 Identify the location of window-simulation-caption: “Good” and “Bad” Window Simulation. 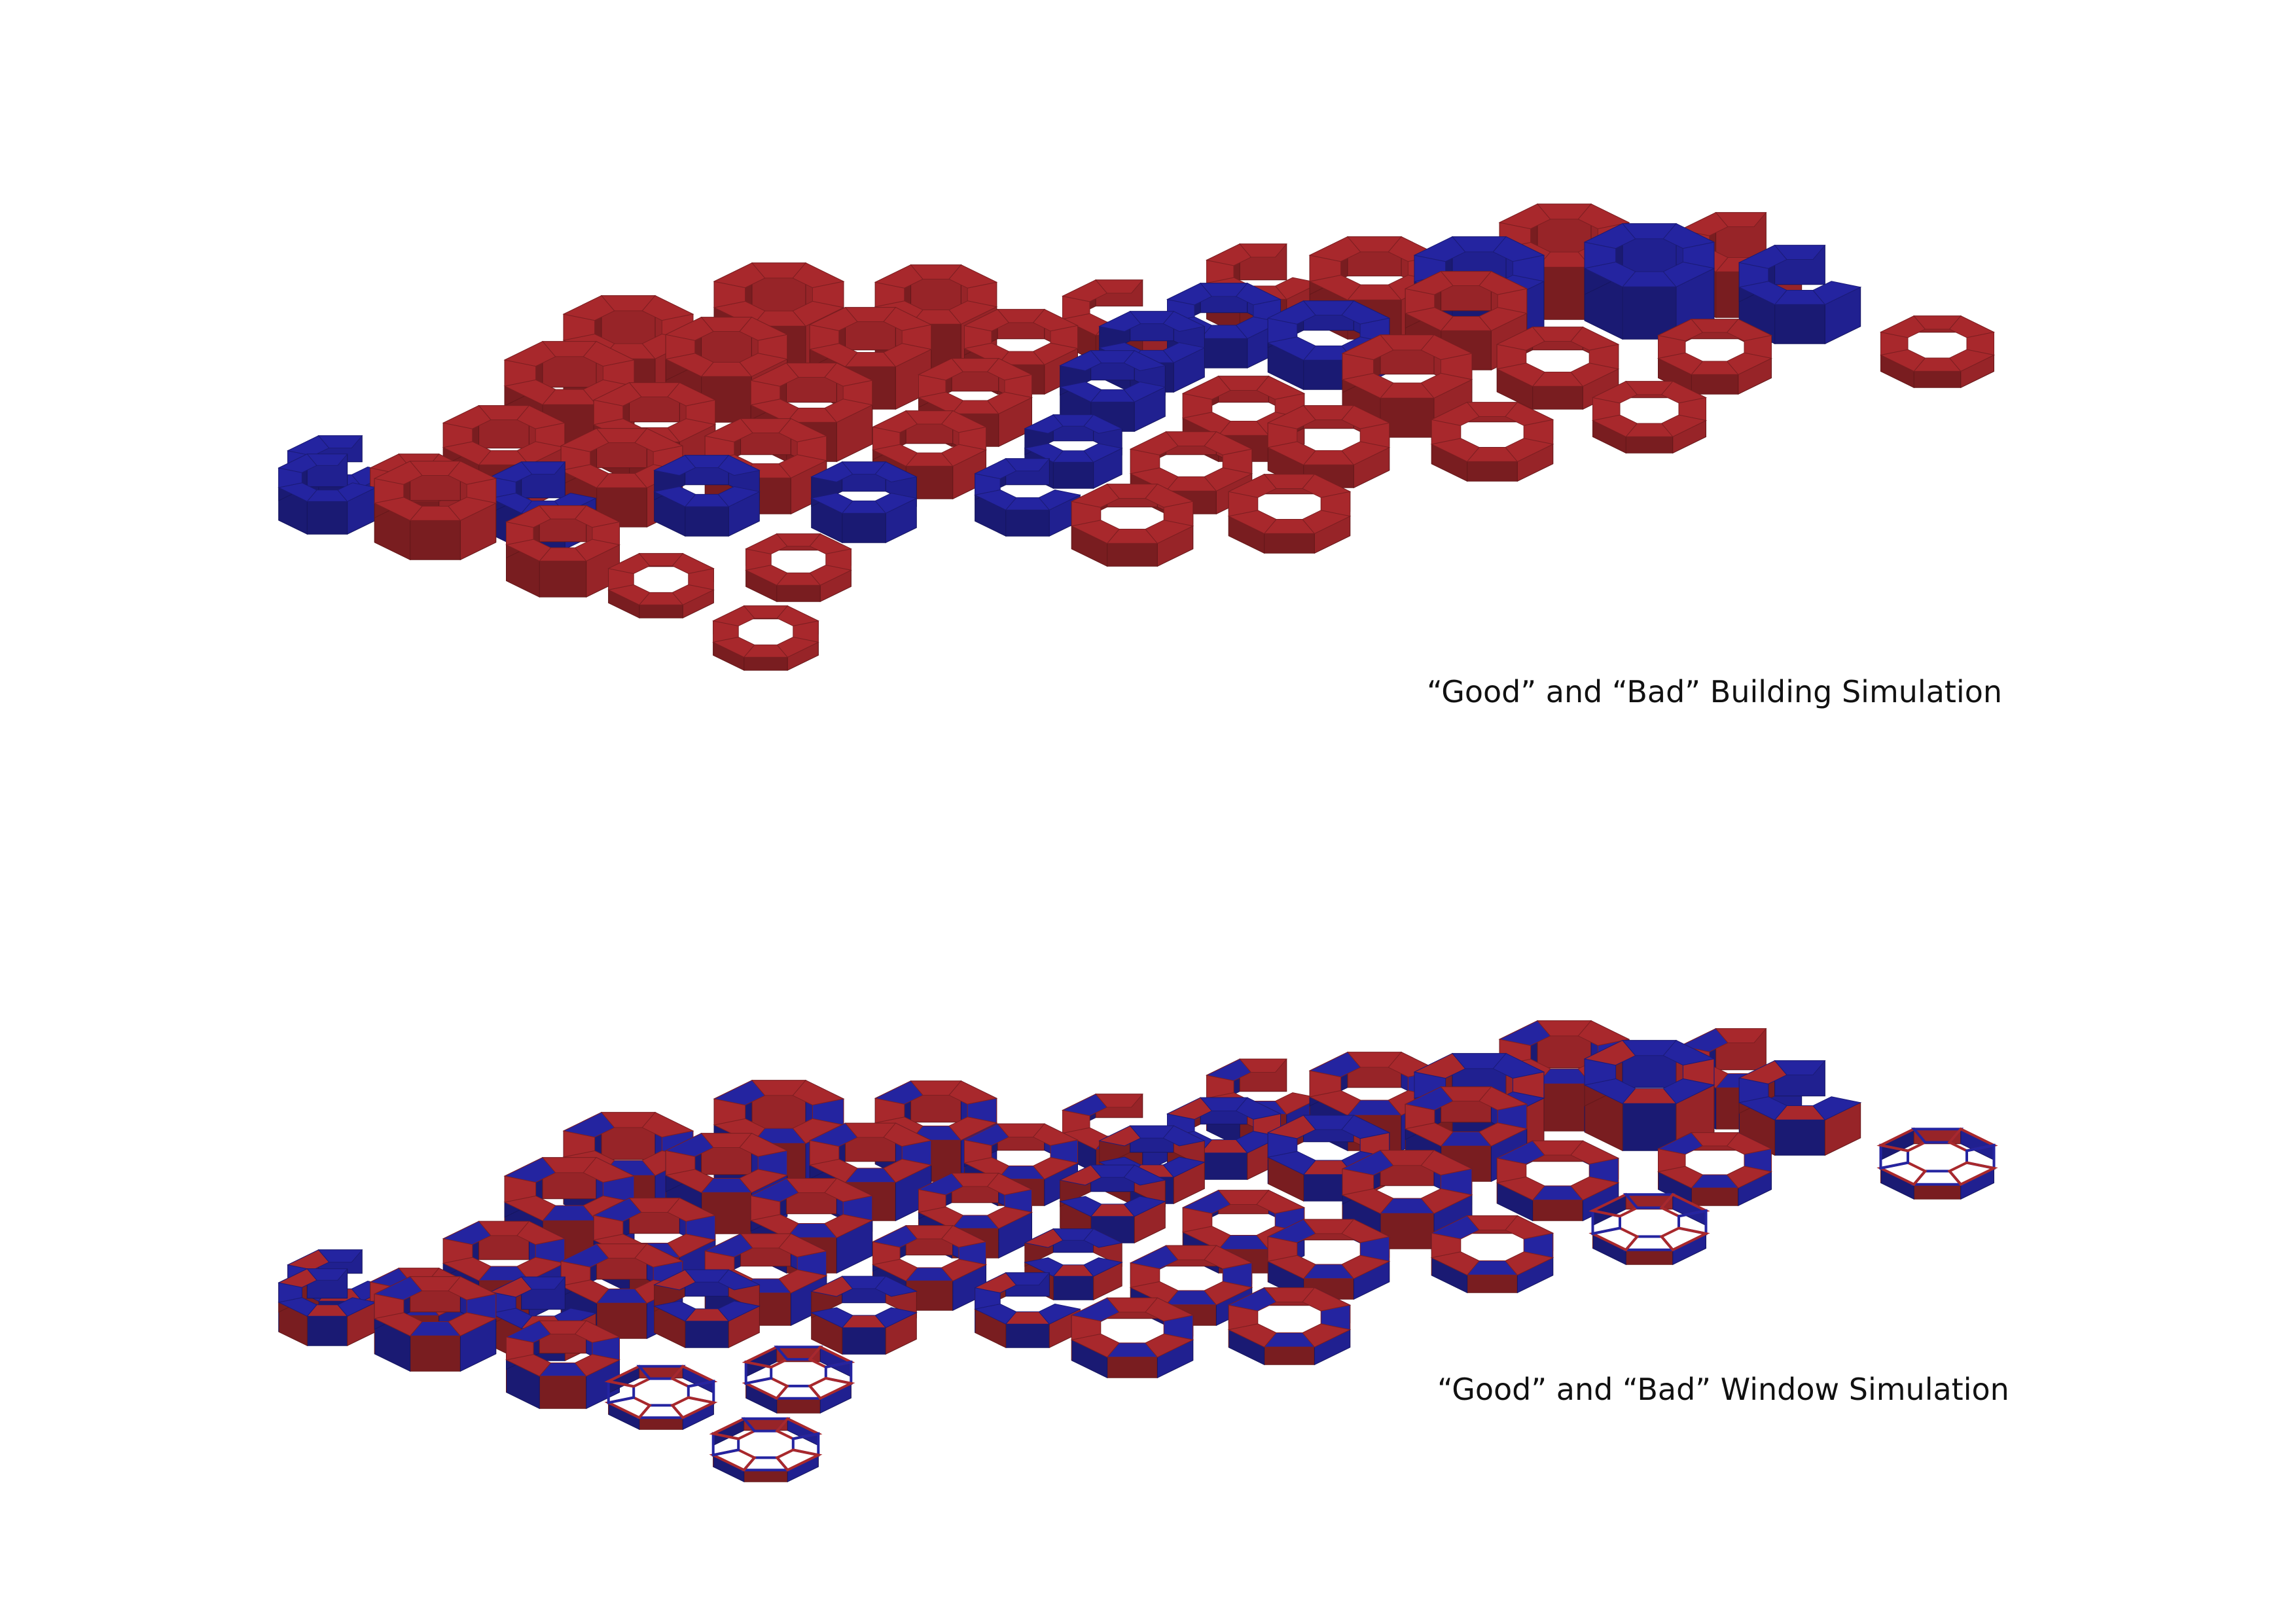
(1723, 1390).